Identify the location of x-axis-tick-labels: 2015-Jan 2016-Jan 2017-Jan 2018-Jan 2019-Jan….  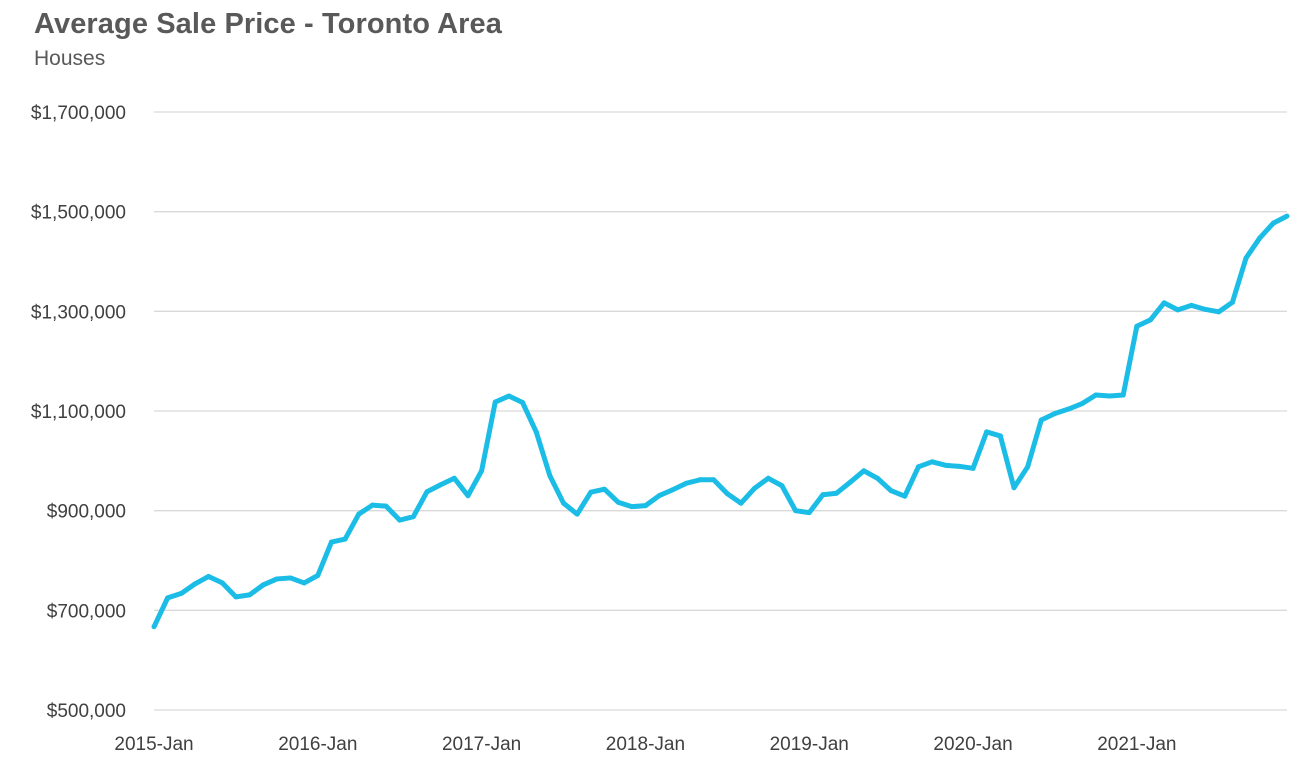
(645, 744).